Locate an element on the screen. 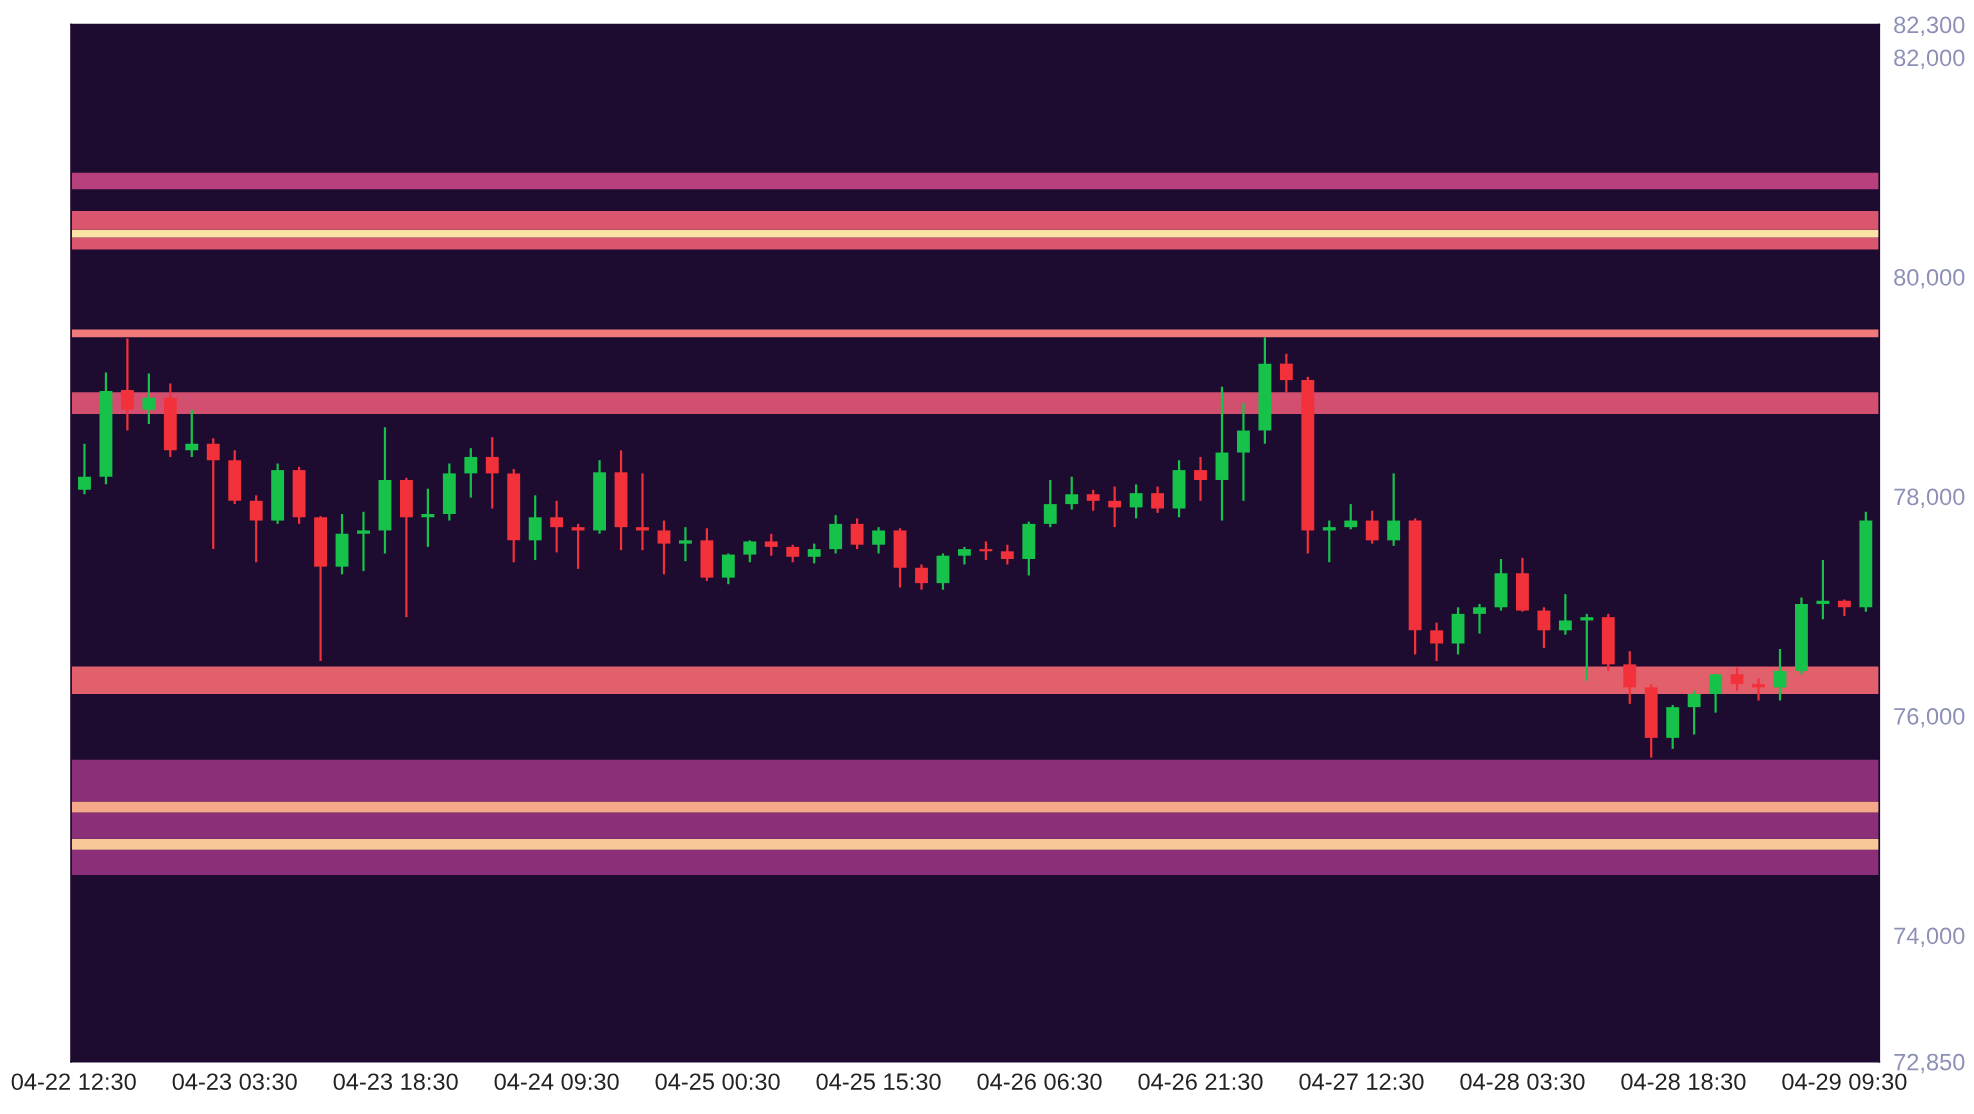 The image size is (1974, 1114). y-tick-label: 80,000 is located at coordinates (1929, 279).